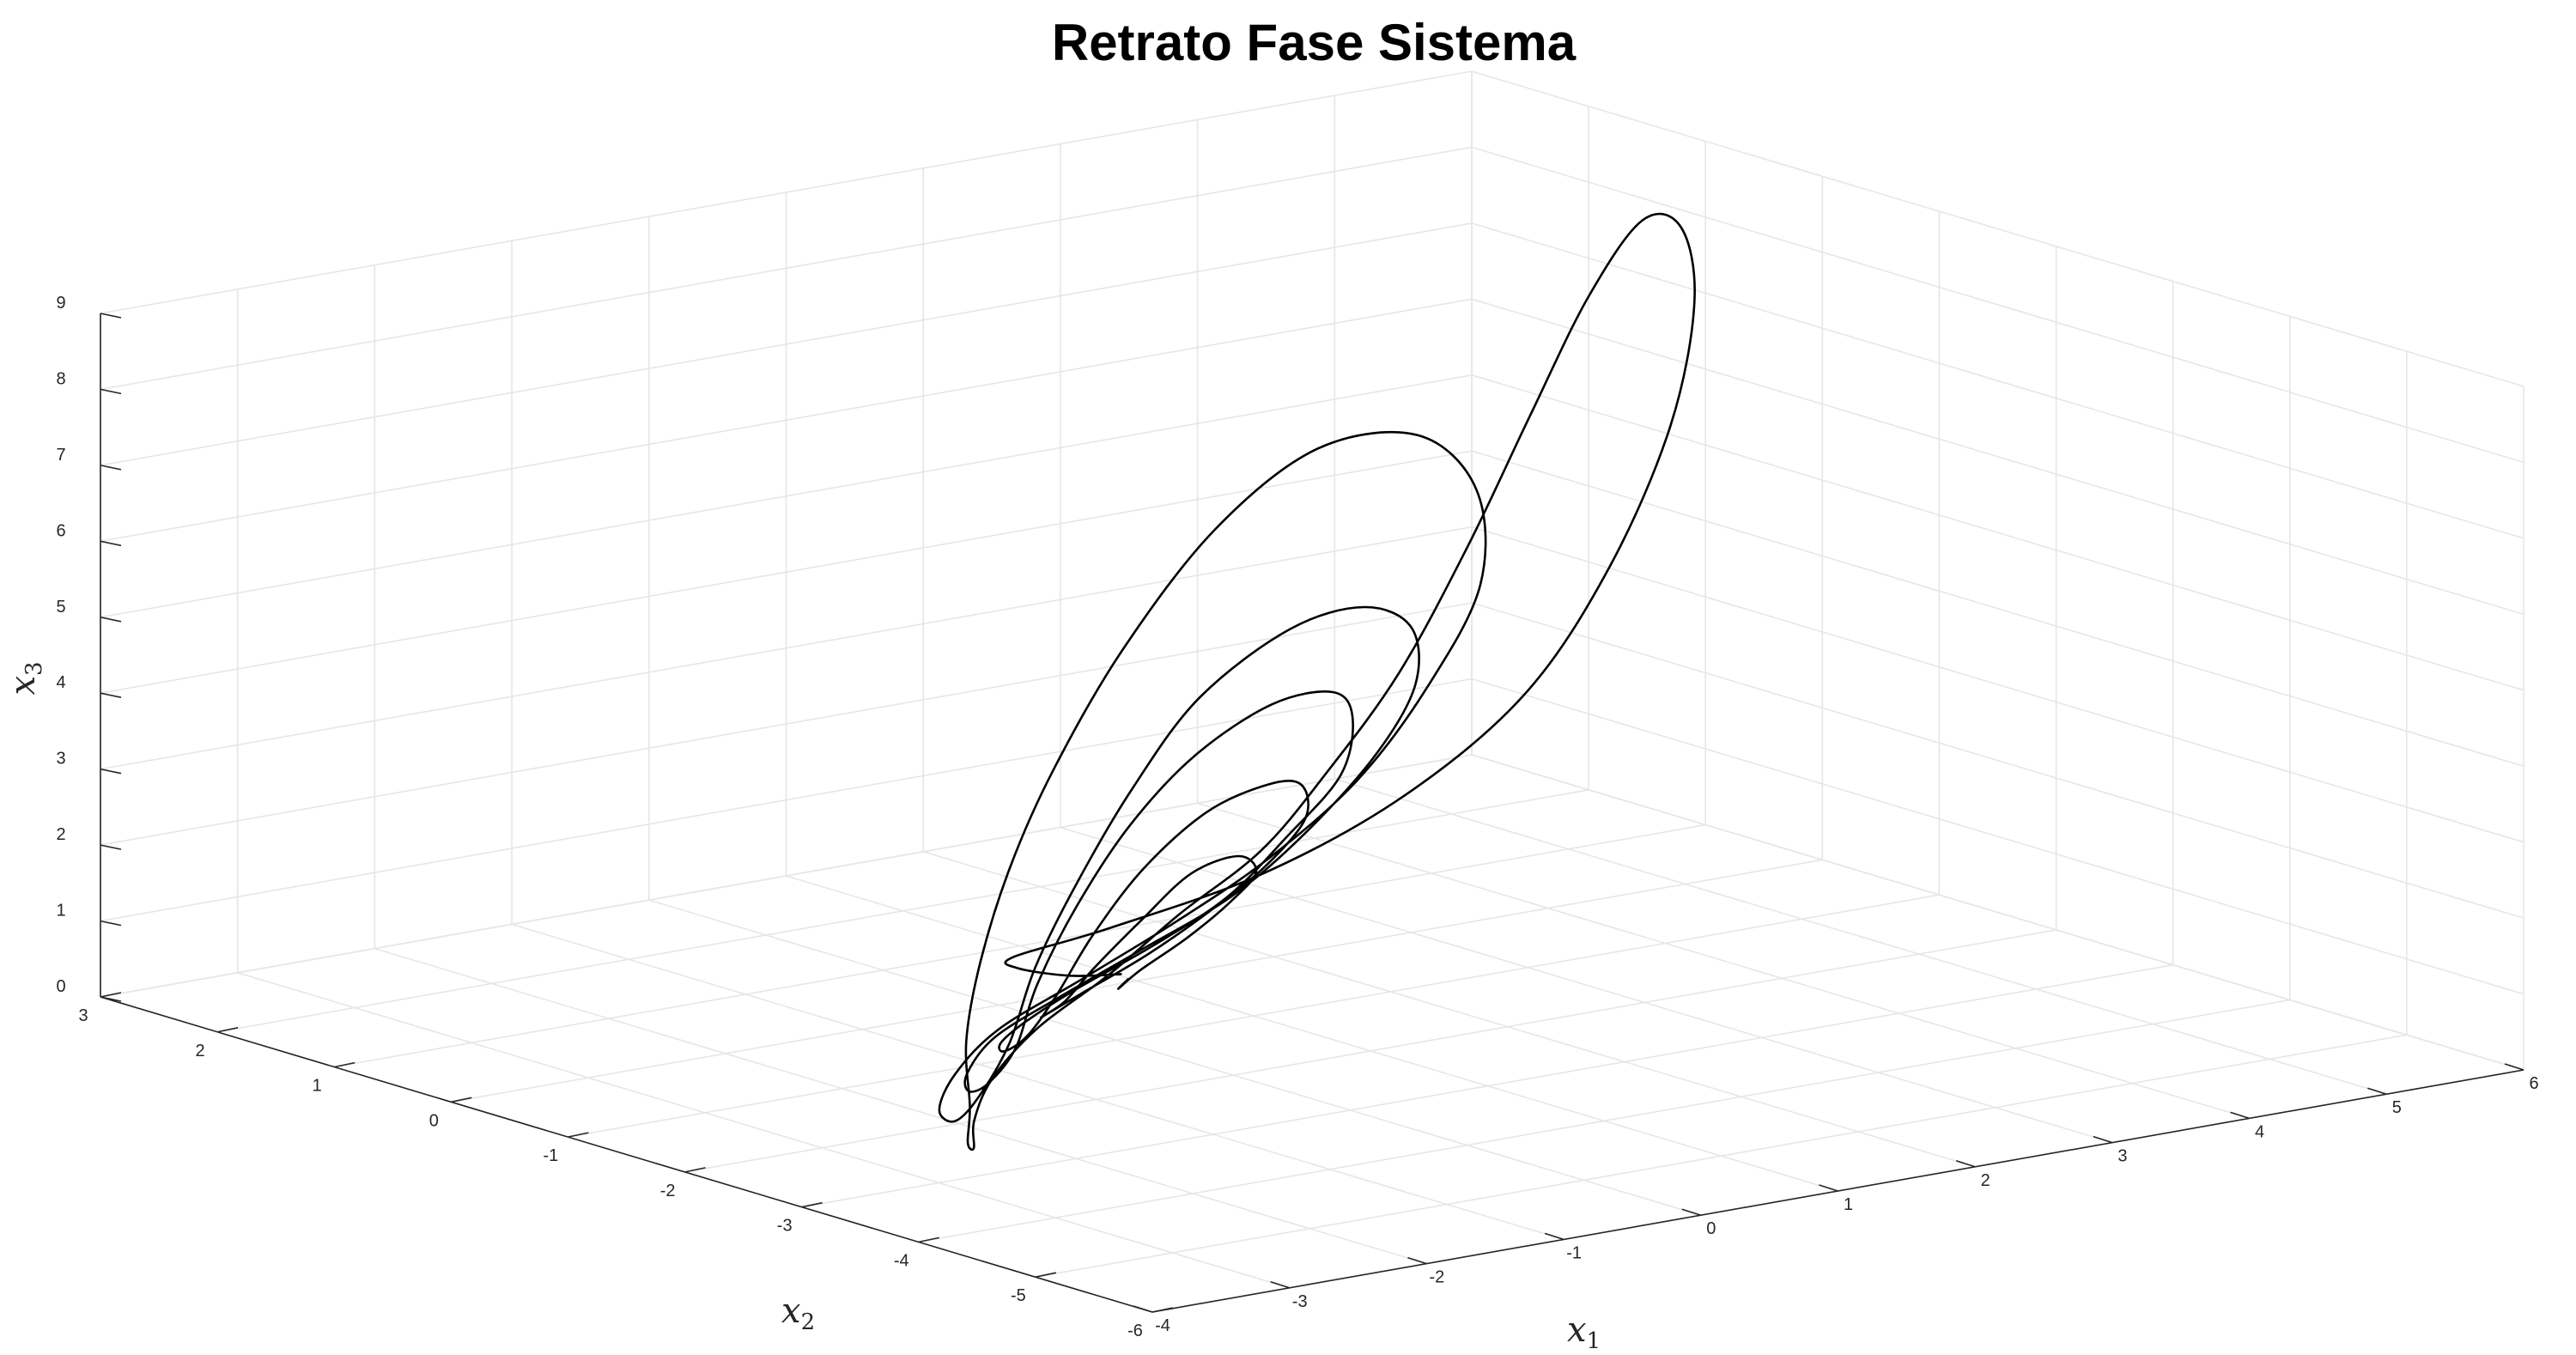 This screenshot has width=2576, height=1355. What do you see at coordinates (764, 1130) in the screenshot?
I see `floor-grid-x1--3` at bounding box center [764, 1130].